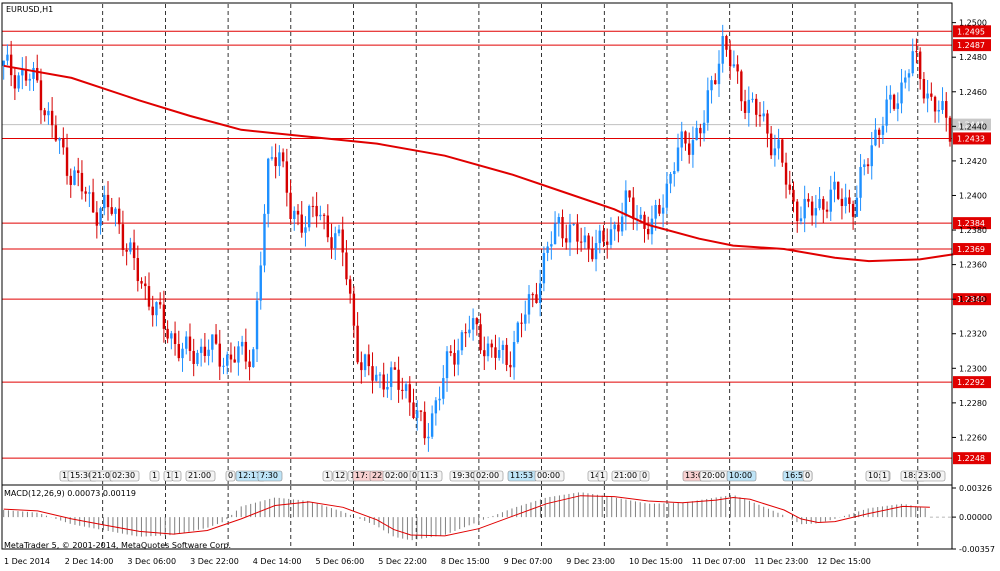 Image resolution: width=1000 pixels, height=571 pixels. I want to click on x-tick-label: 11 Dec 07:00, so click(719, 561).